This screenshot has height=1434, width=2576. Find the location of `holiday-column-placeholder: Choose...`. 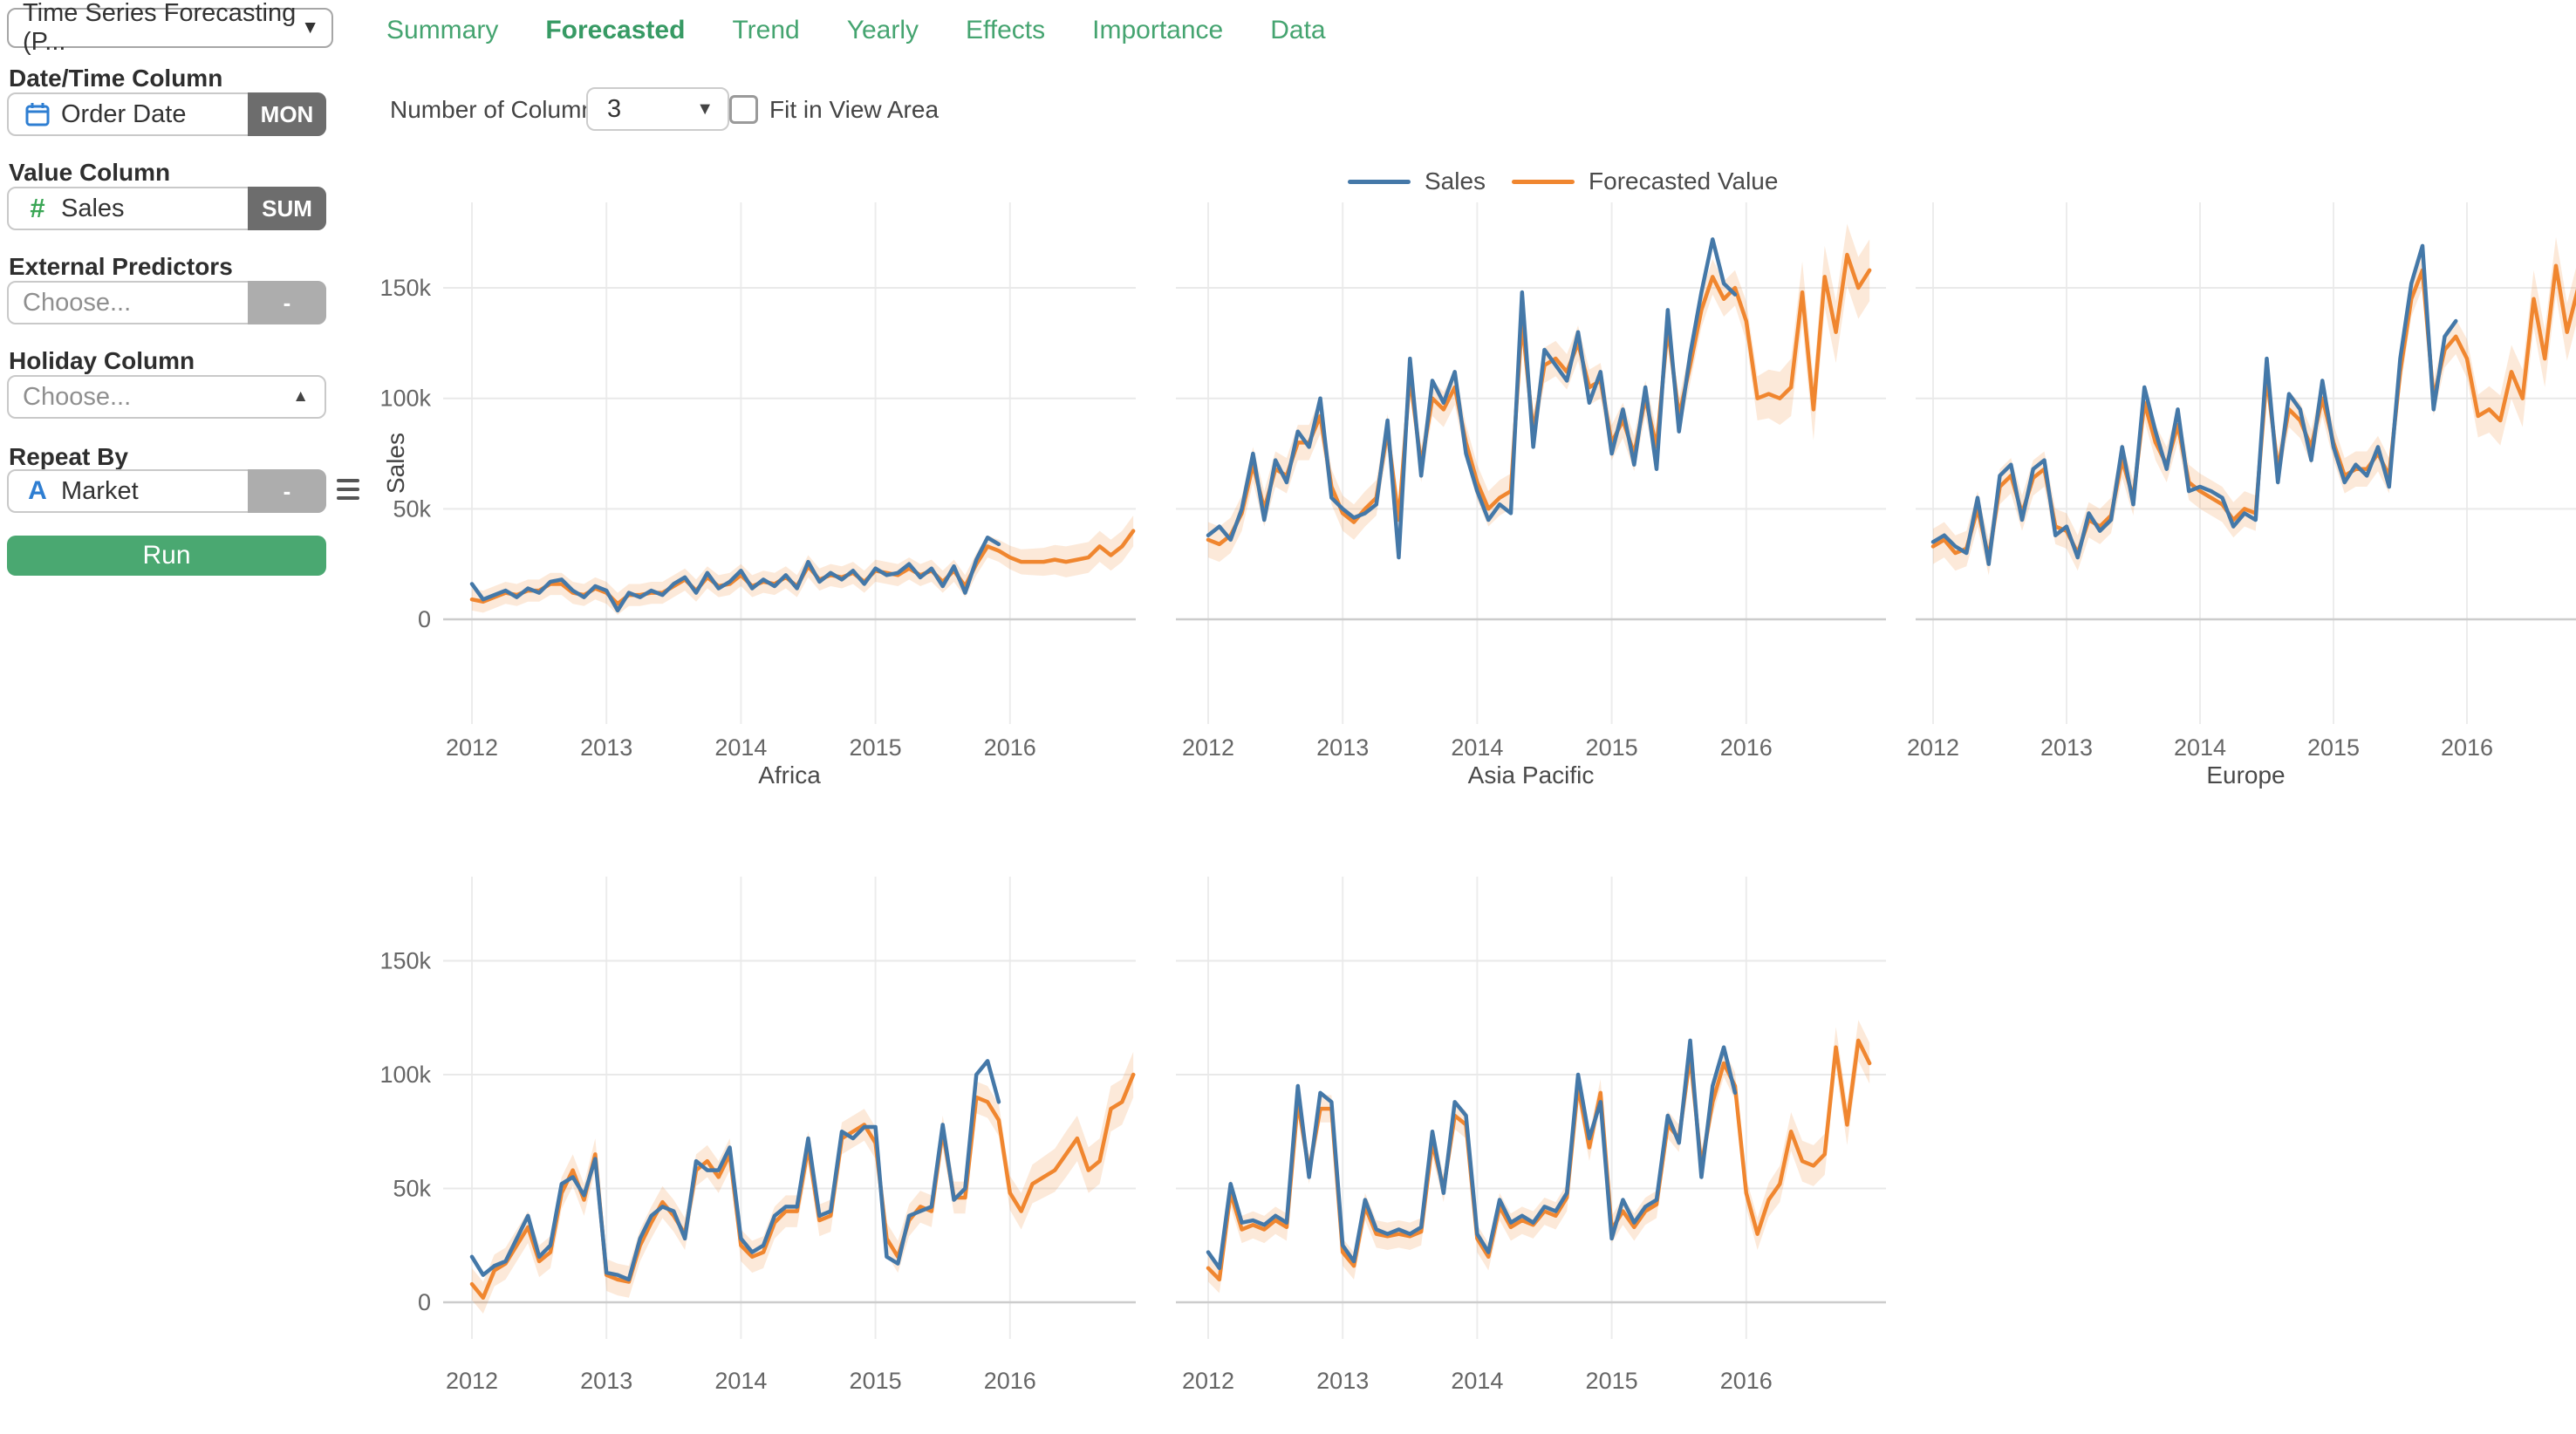

holiday-column-placeholder: Choose... is located at coordinates (77, 396).